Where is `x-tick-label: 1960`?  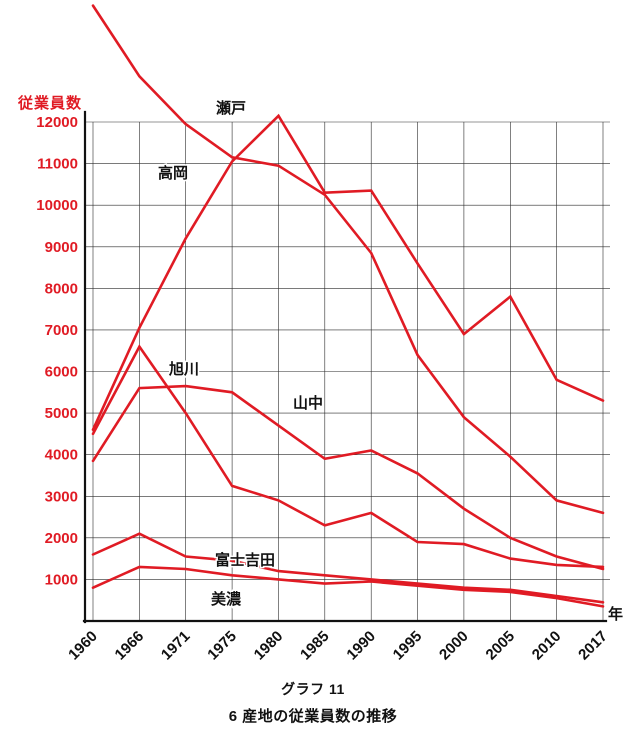
x-tick-label: 1960 is located at coordinates (83, 646).